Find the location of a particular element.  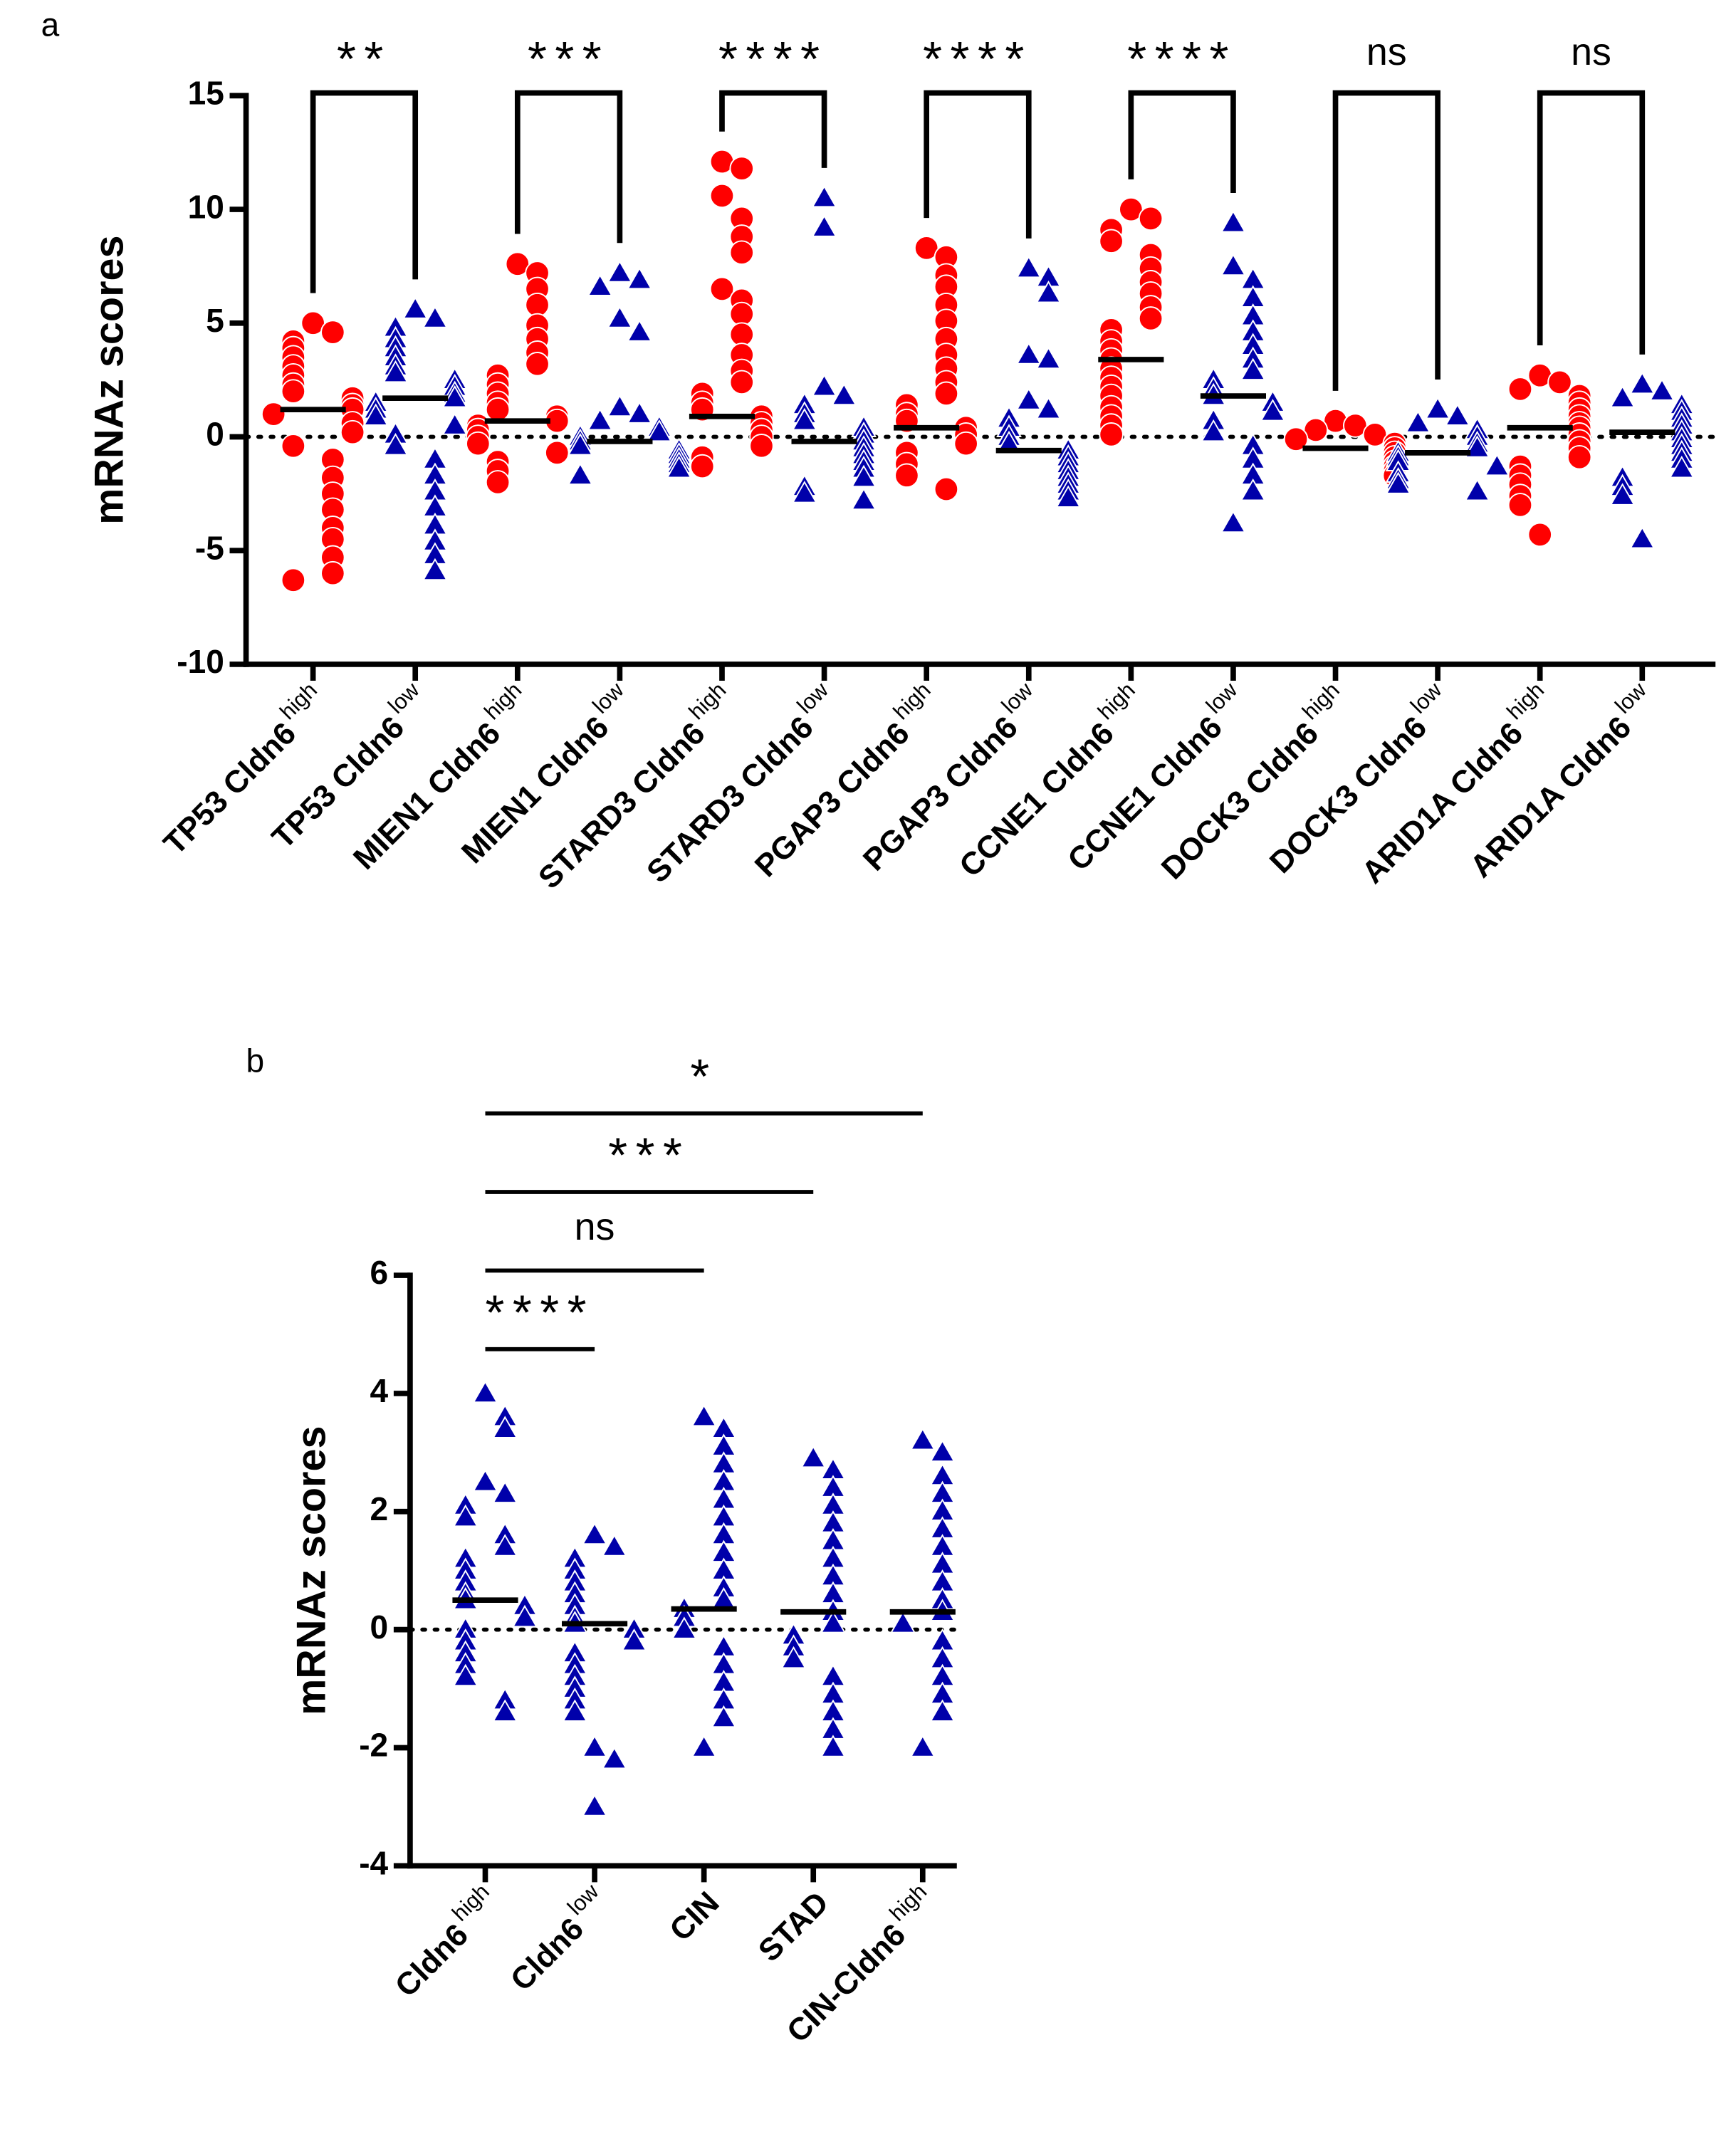

significance-label: ns is located at coordinates (595, 1227).